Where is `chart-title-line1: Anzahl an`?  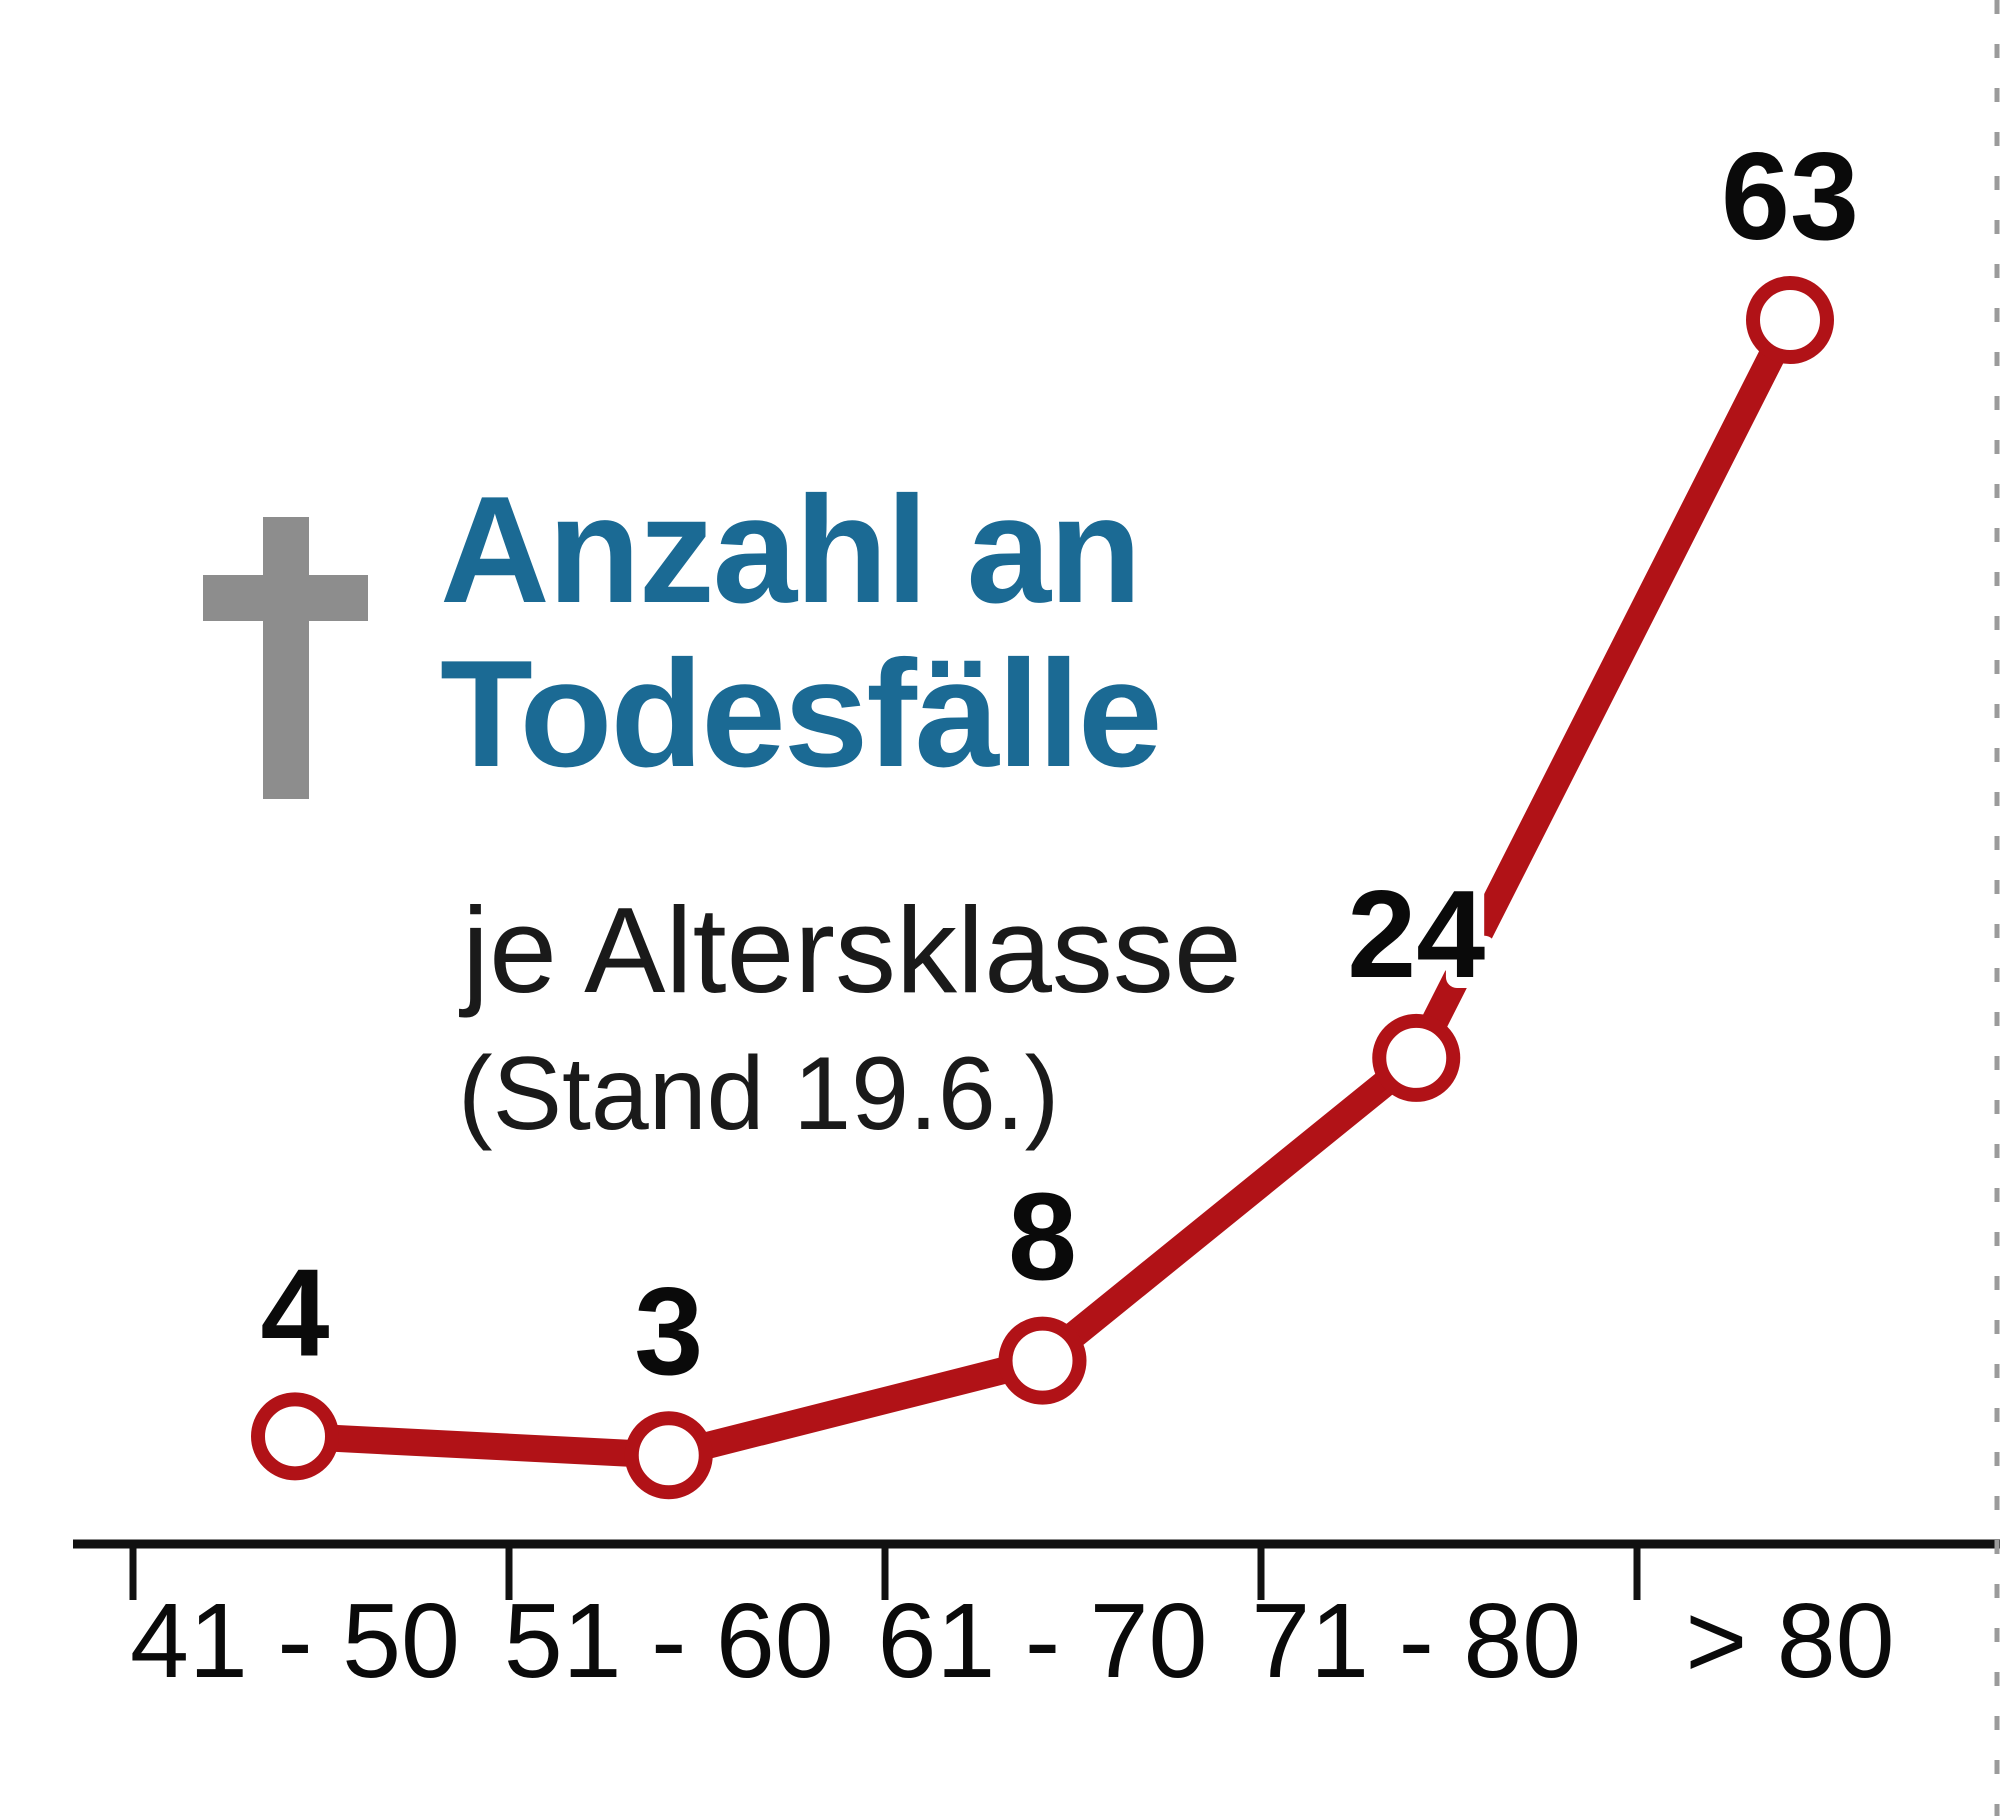
chart-title-line1: Anzahl an is located at coordinates (791, 550).